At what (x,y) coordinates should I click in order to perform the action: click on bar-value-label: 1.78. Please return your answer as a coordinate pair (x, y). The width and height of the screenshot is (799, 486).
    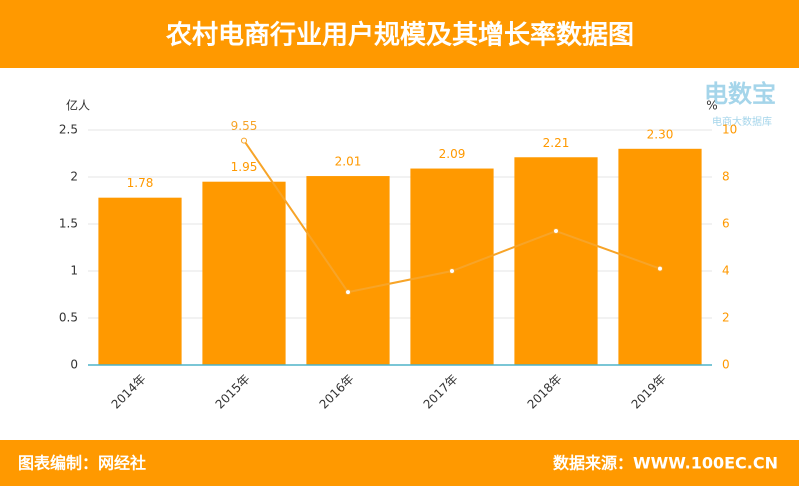
    Looking at the image, I should click on (140, 183).